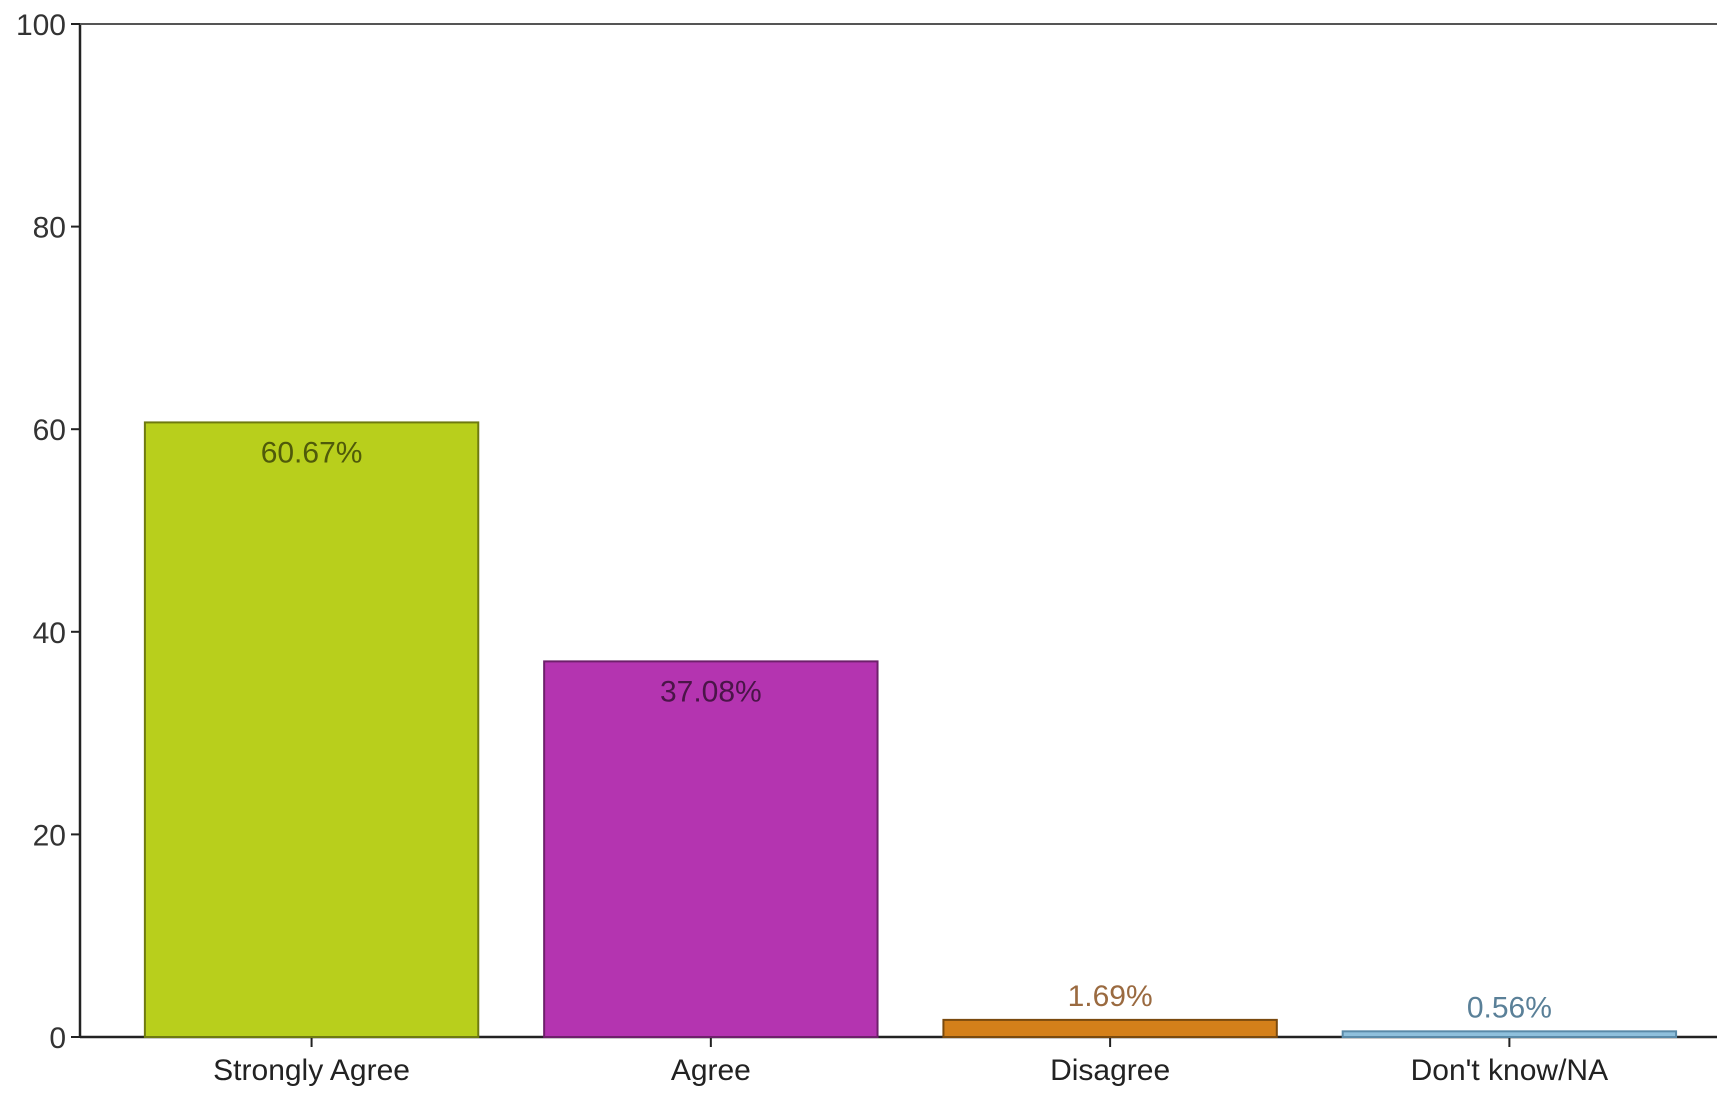 The width and height of the screenshot is (1717, 1097). What do you see at coordinates (1110, 1070) in the screenshot?
I see `x-tick-label: Disagree` at bounding box center [1110, 1070].